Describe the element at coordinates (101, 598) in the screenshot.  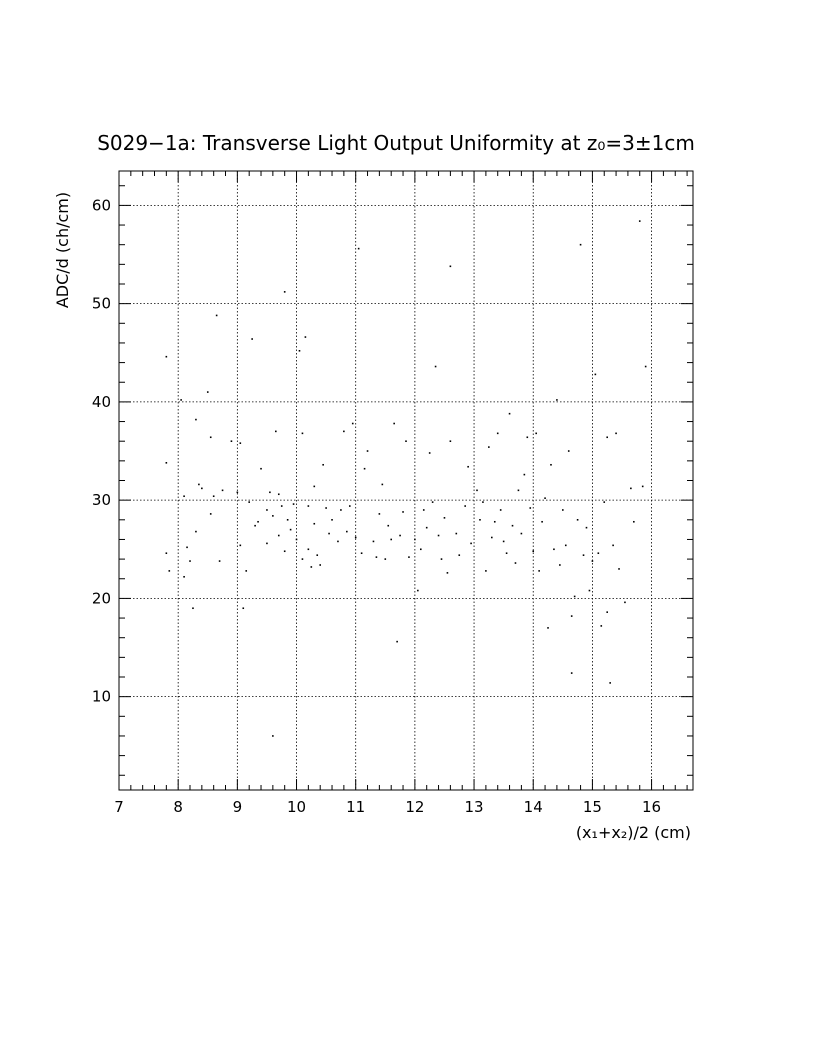
I see `y-tick-label-20: 20` at that location.